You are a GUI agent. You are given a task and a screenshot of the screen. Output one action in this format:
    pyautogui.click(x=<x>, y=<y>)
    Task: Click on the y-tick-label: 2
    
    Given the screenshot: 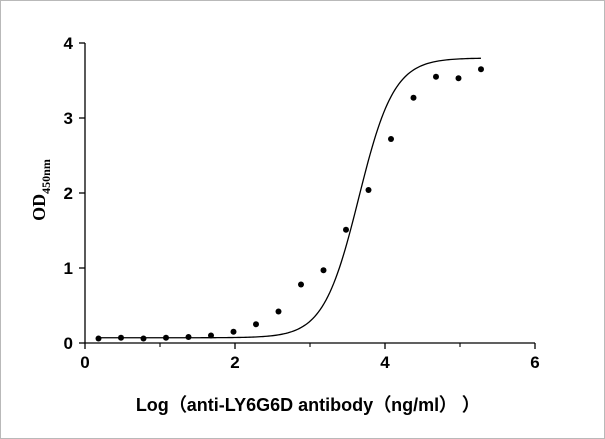 What is the action you would take?
    pyautogui.click(x=68, y=193)
    